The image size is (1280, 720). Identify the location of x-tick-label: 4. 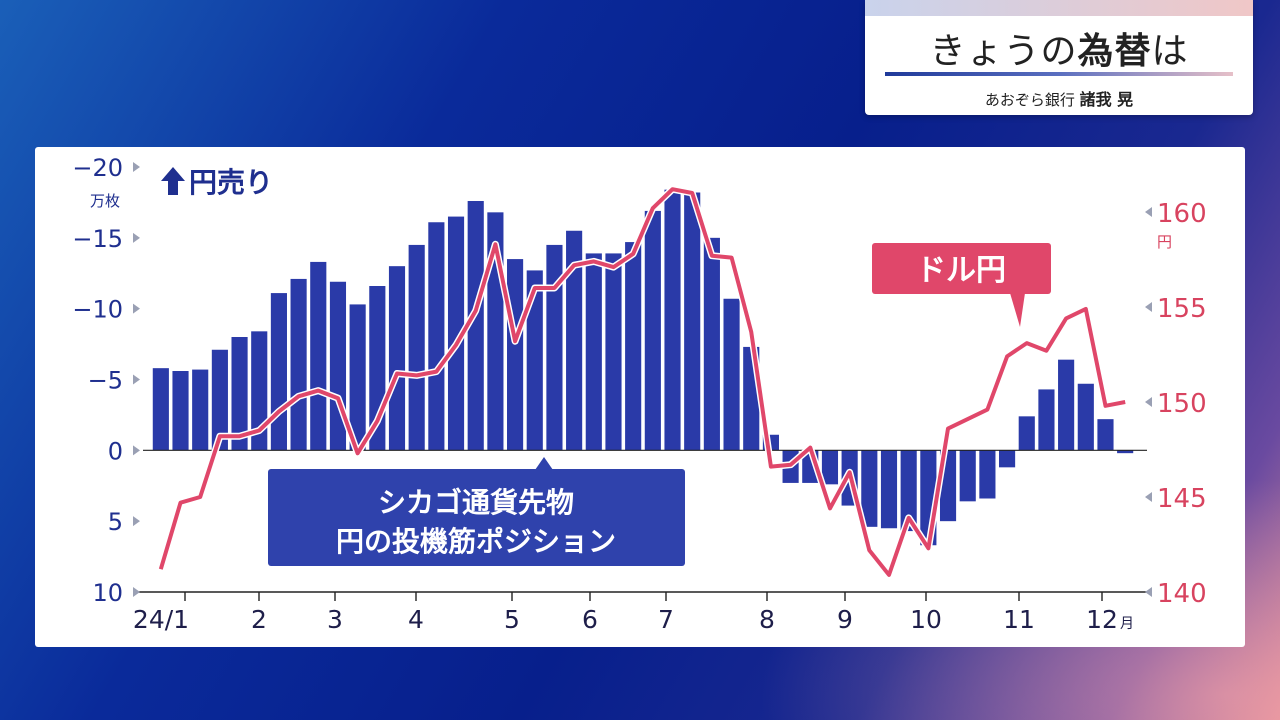
(416, 619).